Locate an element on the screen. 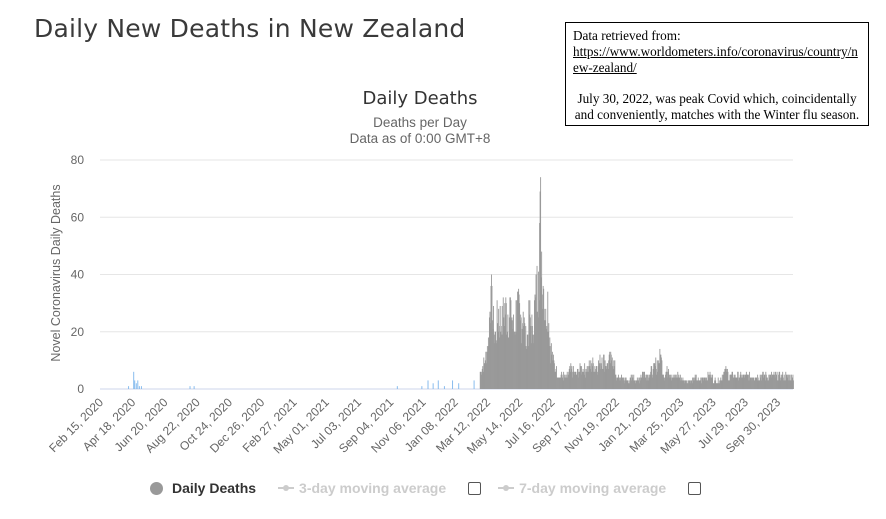  legend-3day-ma: 3-day moving average is located at coordinates (380, 488).